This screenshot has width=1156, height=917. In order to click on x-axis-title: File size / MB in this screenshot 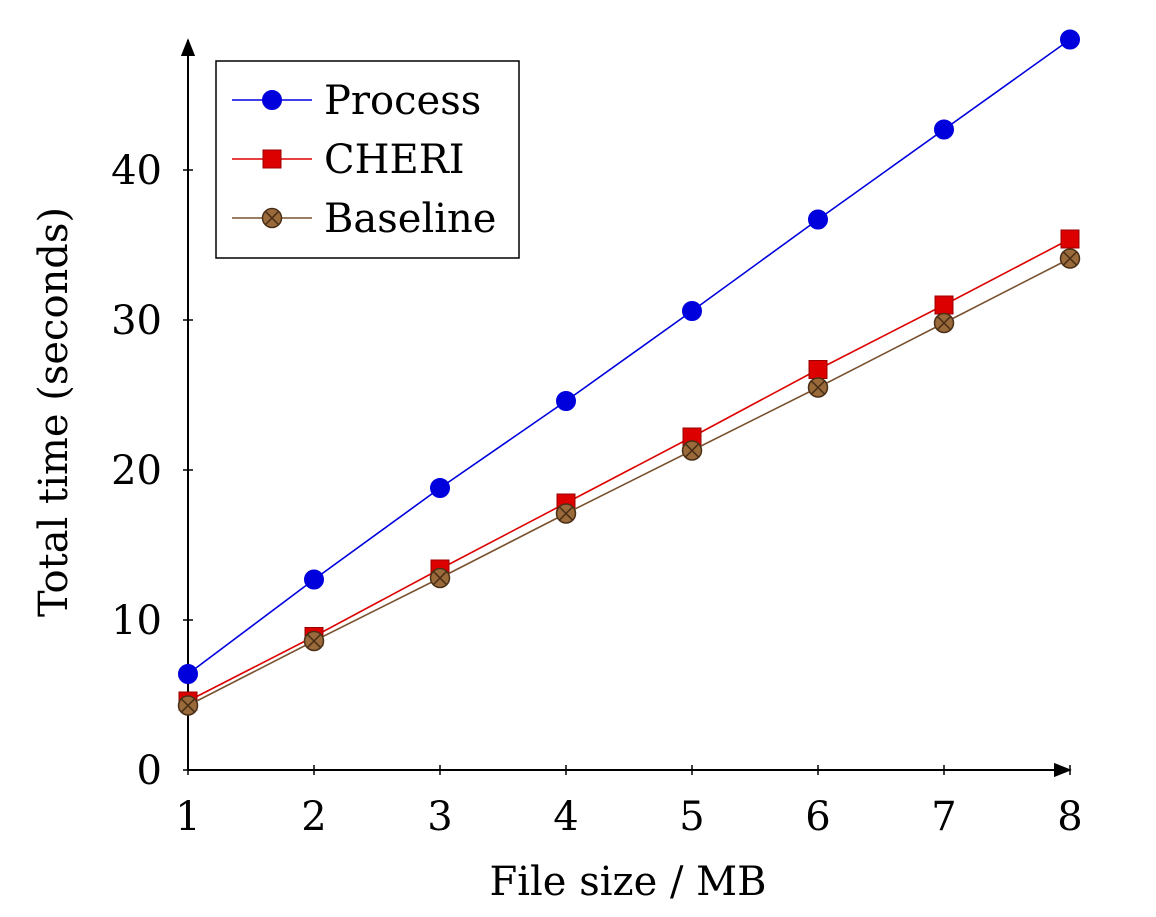, I will do `click(627, 882)`.